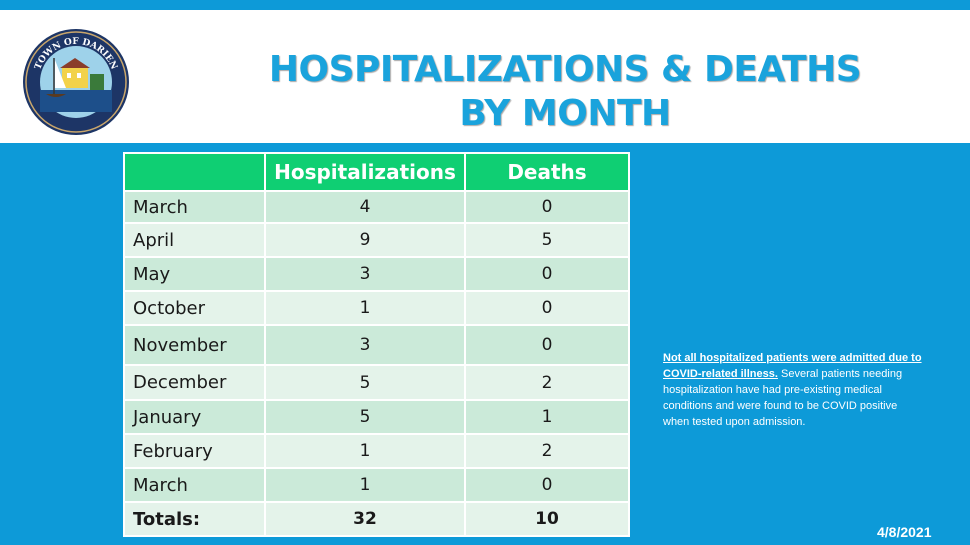 The image size is (970, 545). I want to click on table-row: April 9 5, so click(376, 240).